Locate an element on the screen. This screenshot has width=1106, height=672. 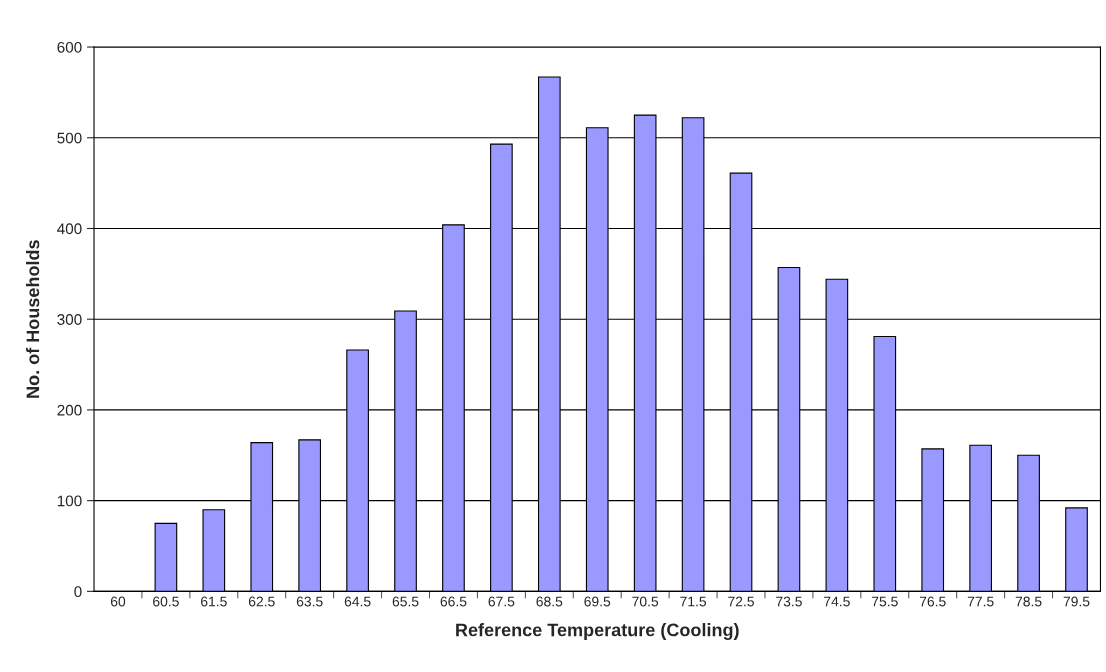
x-tick-label: 61.5 is located at coordinates (214, 601).